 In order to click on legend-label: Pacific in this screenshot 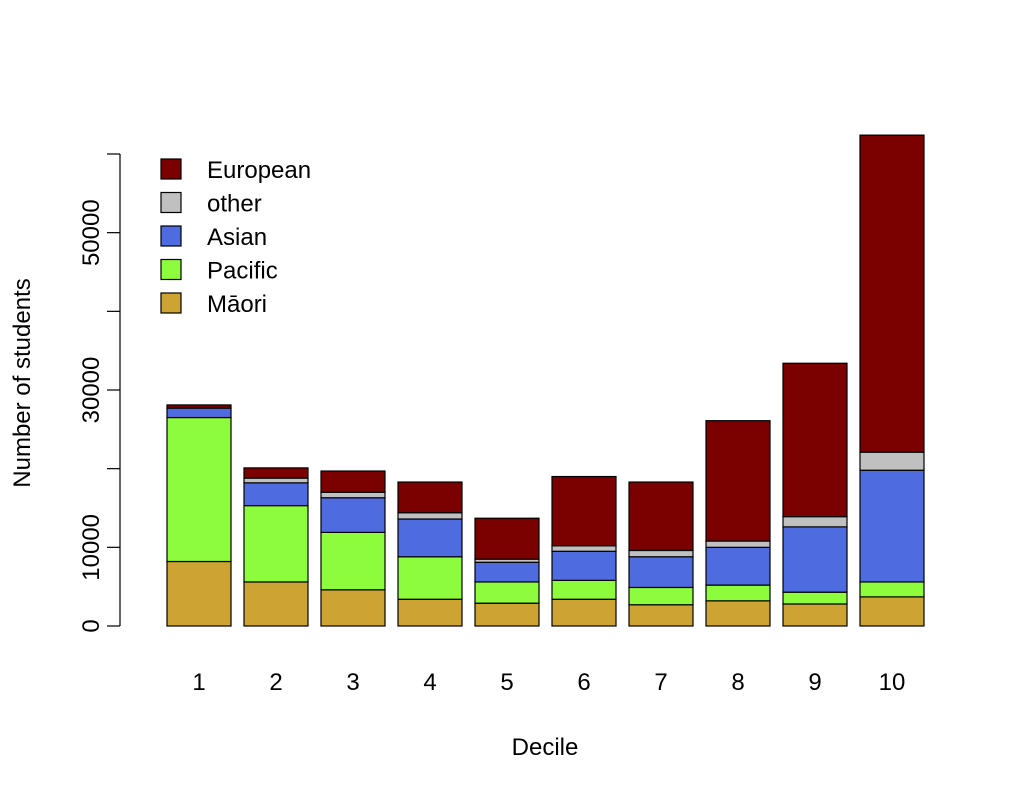, I will do `click(242, 271)`.